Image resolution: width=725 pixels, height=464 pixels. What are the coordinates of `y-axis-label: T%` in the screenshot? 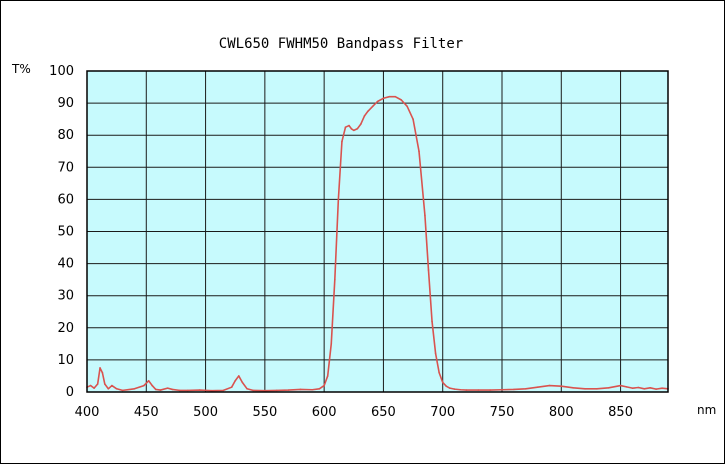 It's located at (21, 69).